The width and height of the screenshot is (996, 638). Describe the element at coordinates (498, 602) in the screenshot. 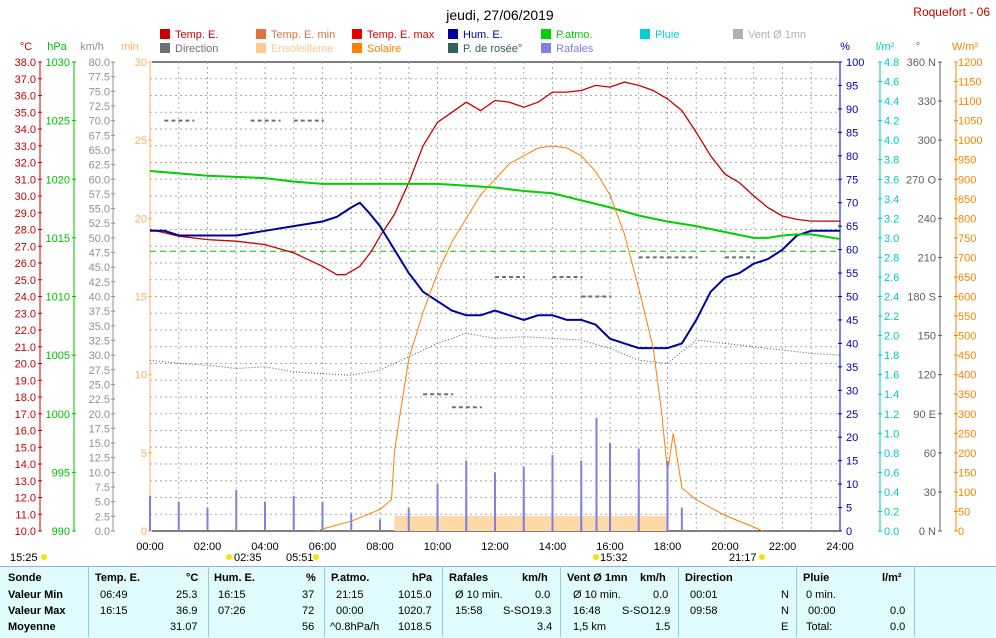

I see `summary-table` at that location.